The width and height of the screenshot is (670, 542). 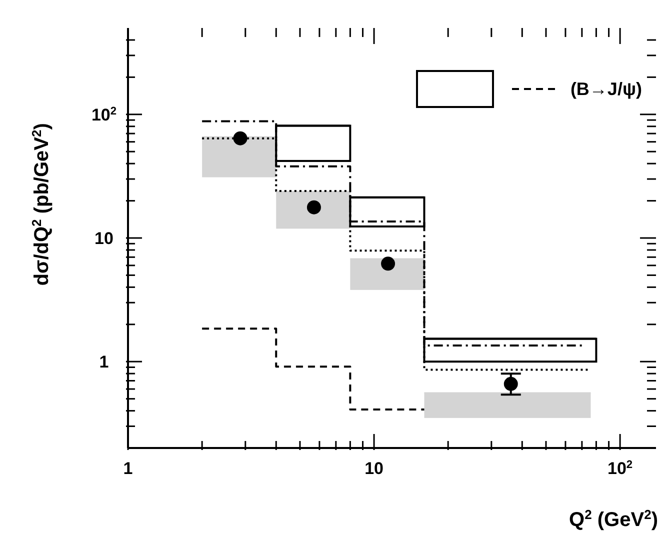 I want to click on x-tick-label: 10, so click(x=374, y=468).